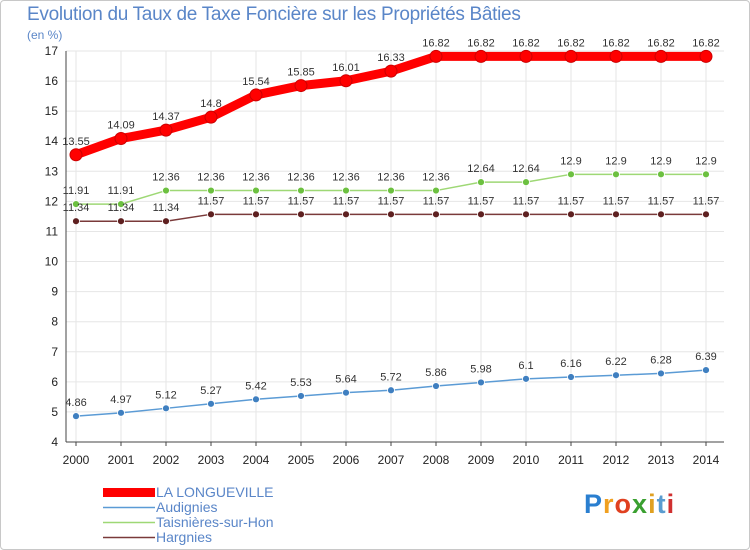  What do you see at coordinates (480, 369) in the screenshot?
I see `data-label-audignies: 5.98` at bounding box center [480, 369].